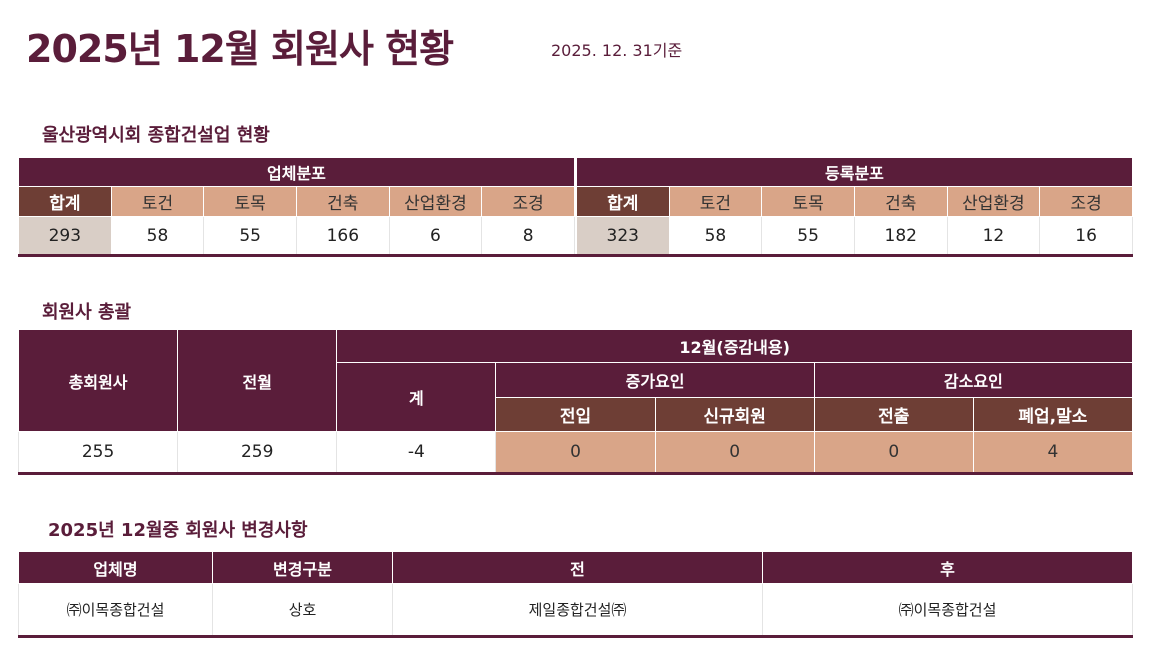 Image resolution: width=1161 pixels, height=670 pixels. Describe the element at coordinates (973, 380) in the screenshot. I see `header-decrease: 감소요인` at that location.